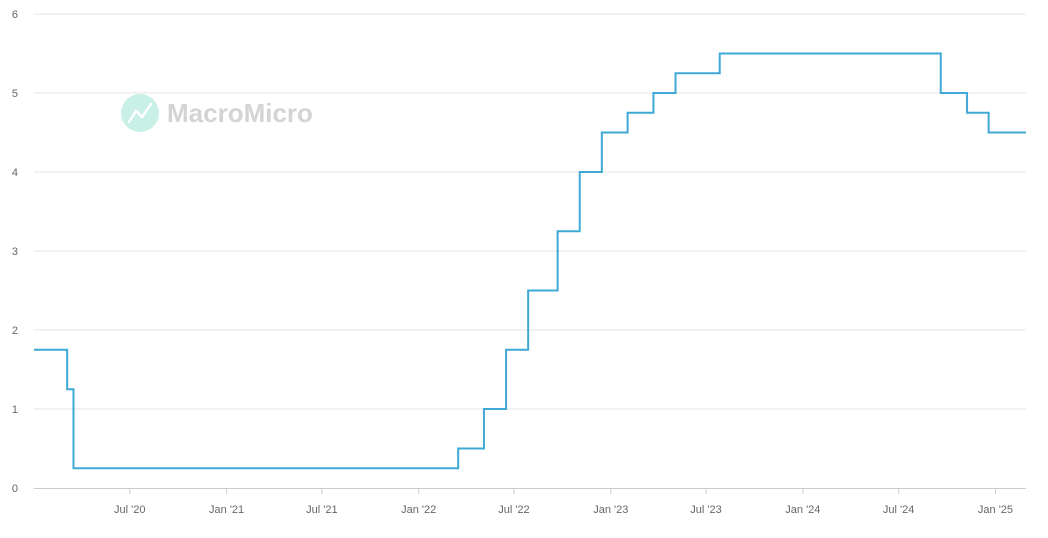  I want to click on watermark-logo-icon, so click(140, 113).